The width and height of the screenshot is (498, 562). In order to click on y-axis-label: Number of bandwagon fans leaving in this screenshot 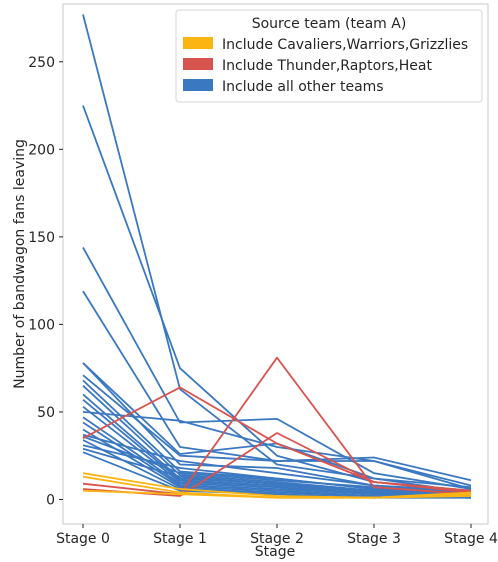, I will do `click(20, 264)`.